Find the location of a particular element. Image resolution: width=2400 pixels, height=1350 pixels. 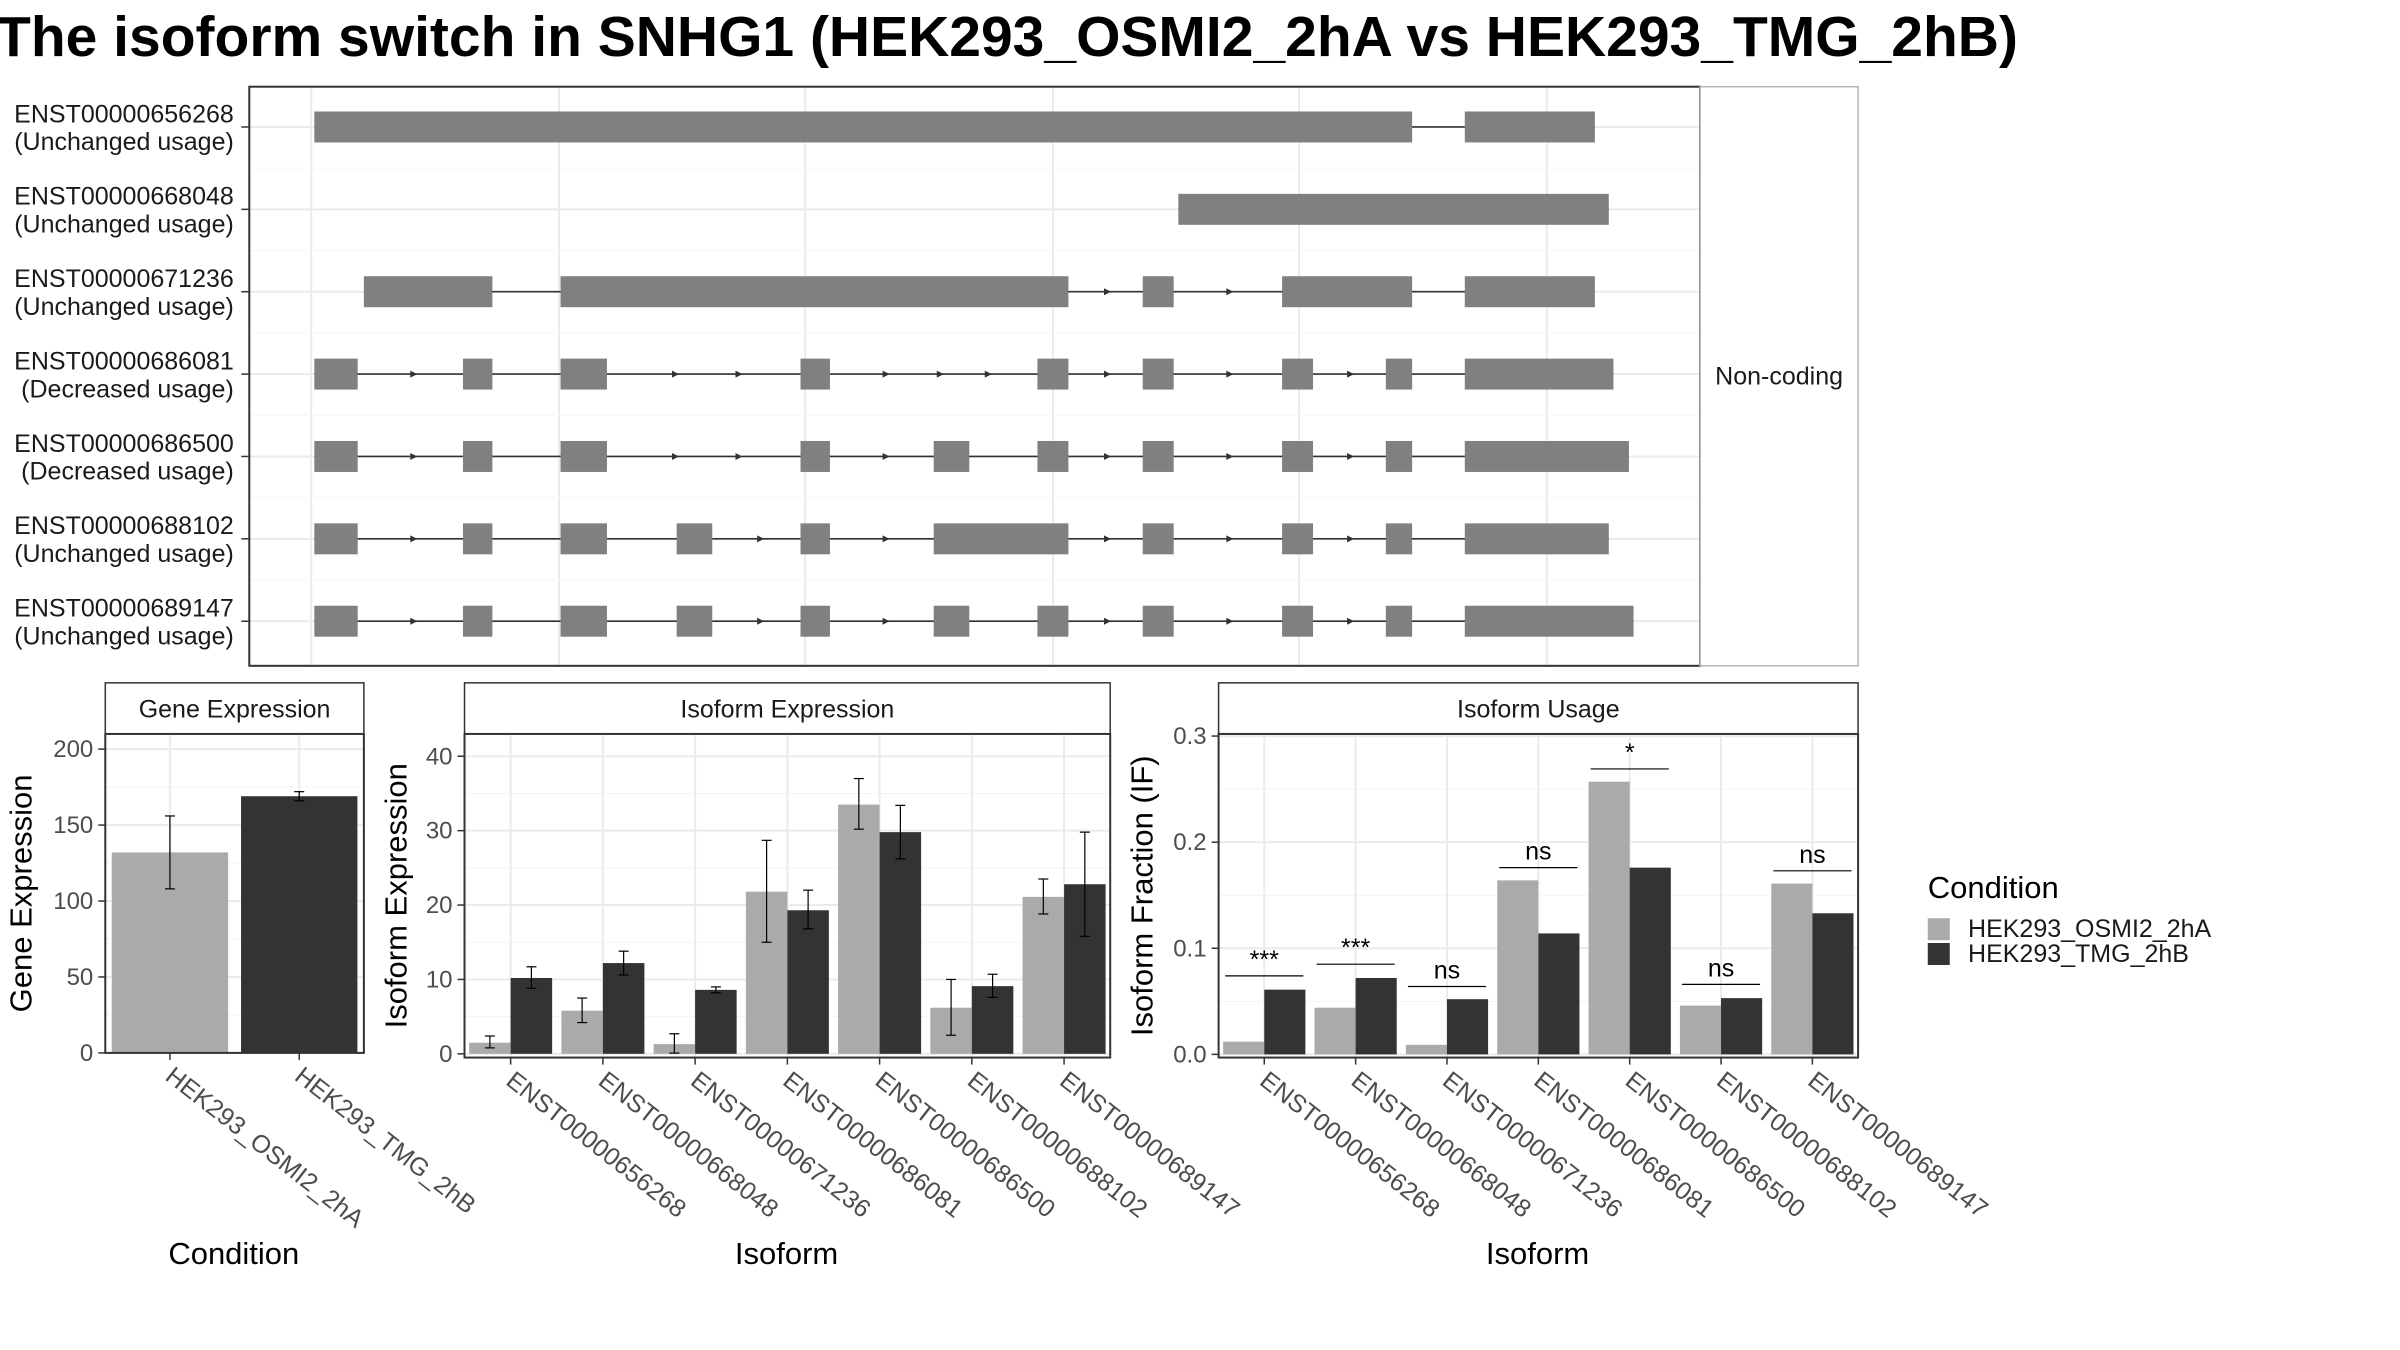

transcript-id-label: ENST00000688102 is located at coordinates (124, 526).